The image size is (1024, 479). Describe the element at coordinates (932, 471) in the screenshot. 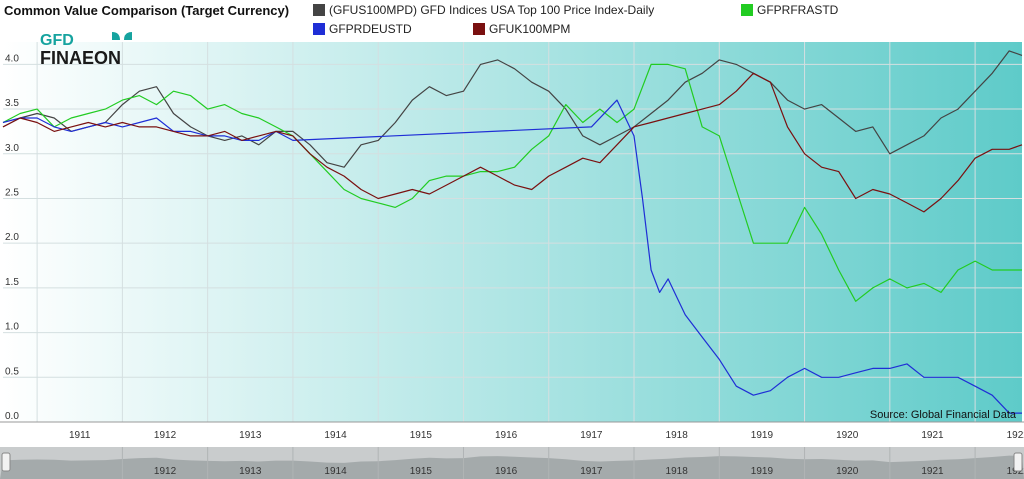

I see `navigator-tick-label: 1921` at that location.